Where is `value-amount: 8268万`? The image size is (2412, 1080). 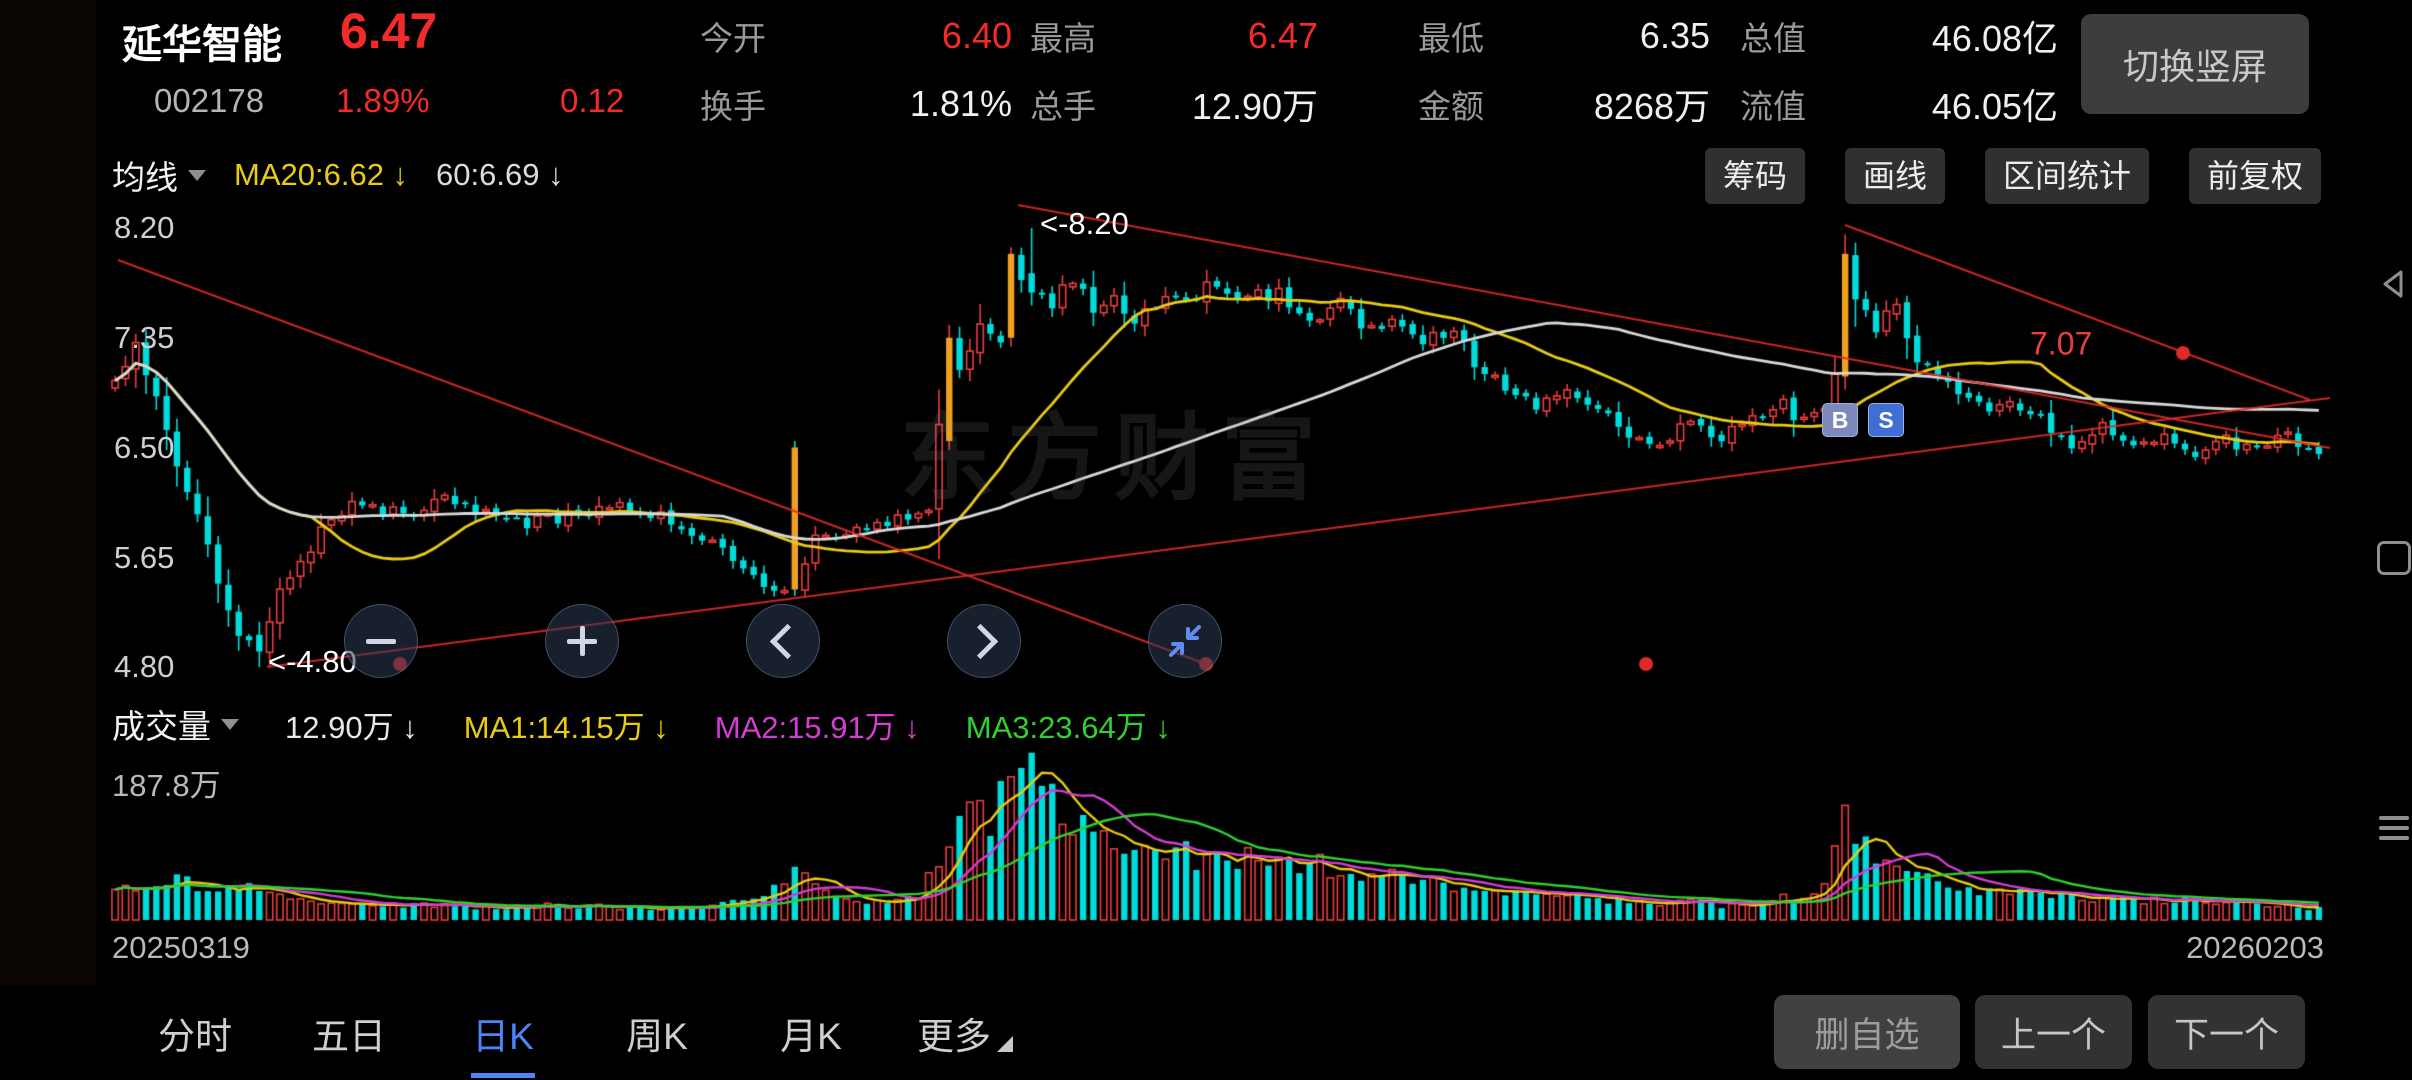 value-amount: 8268万 is located at coordinates (1651, 106).